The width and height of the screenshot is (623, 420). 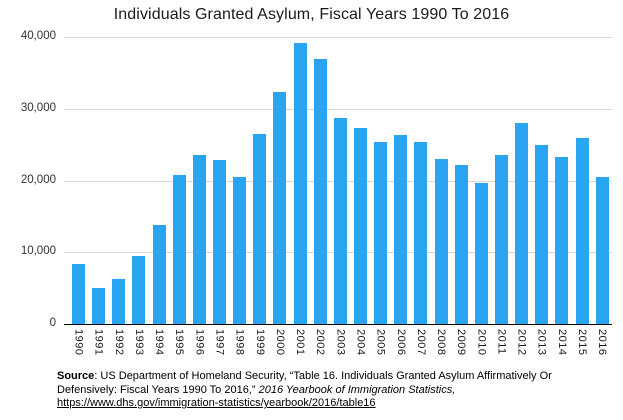 What do you see at coordinates (562, 240) in the screenshot?
I see `bar-2014` at bounding box center [562, 240].